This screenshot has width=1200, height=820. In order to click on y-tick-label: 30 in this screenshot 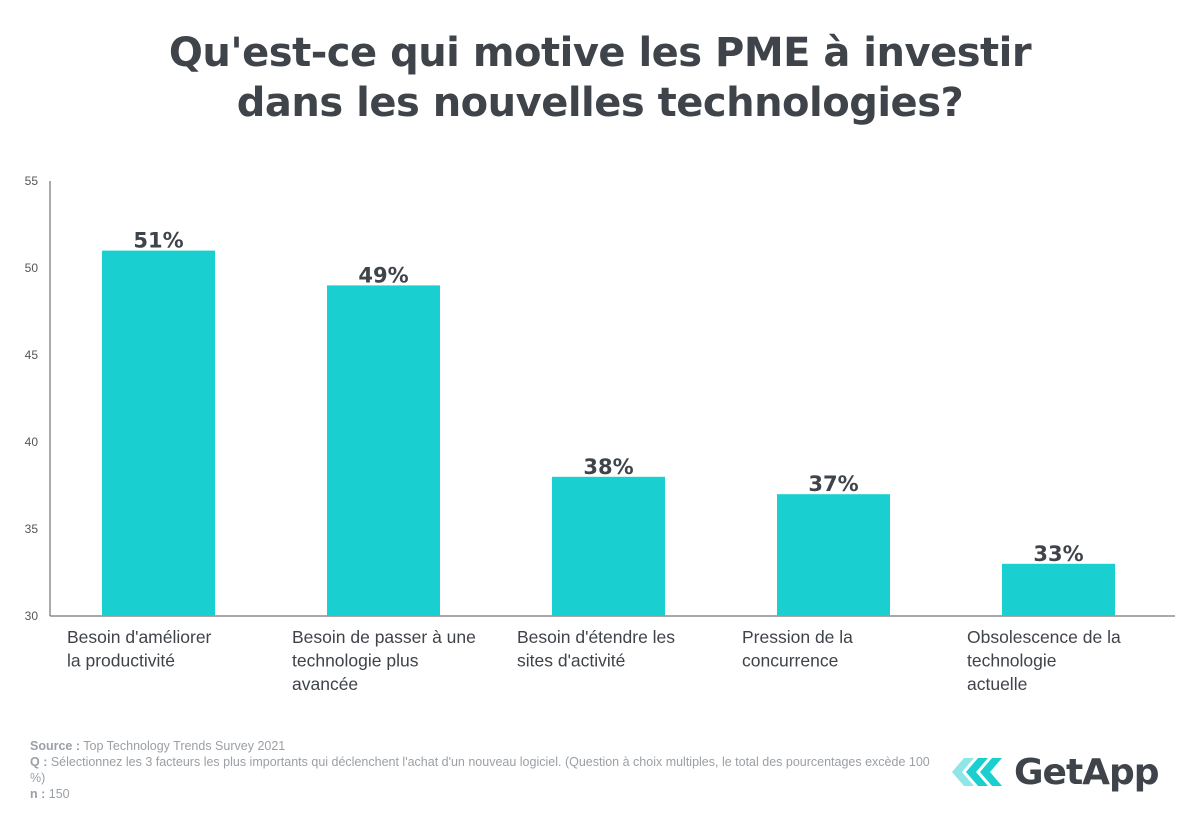, I will do `click(32, 616)`.